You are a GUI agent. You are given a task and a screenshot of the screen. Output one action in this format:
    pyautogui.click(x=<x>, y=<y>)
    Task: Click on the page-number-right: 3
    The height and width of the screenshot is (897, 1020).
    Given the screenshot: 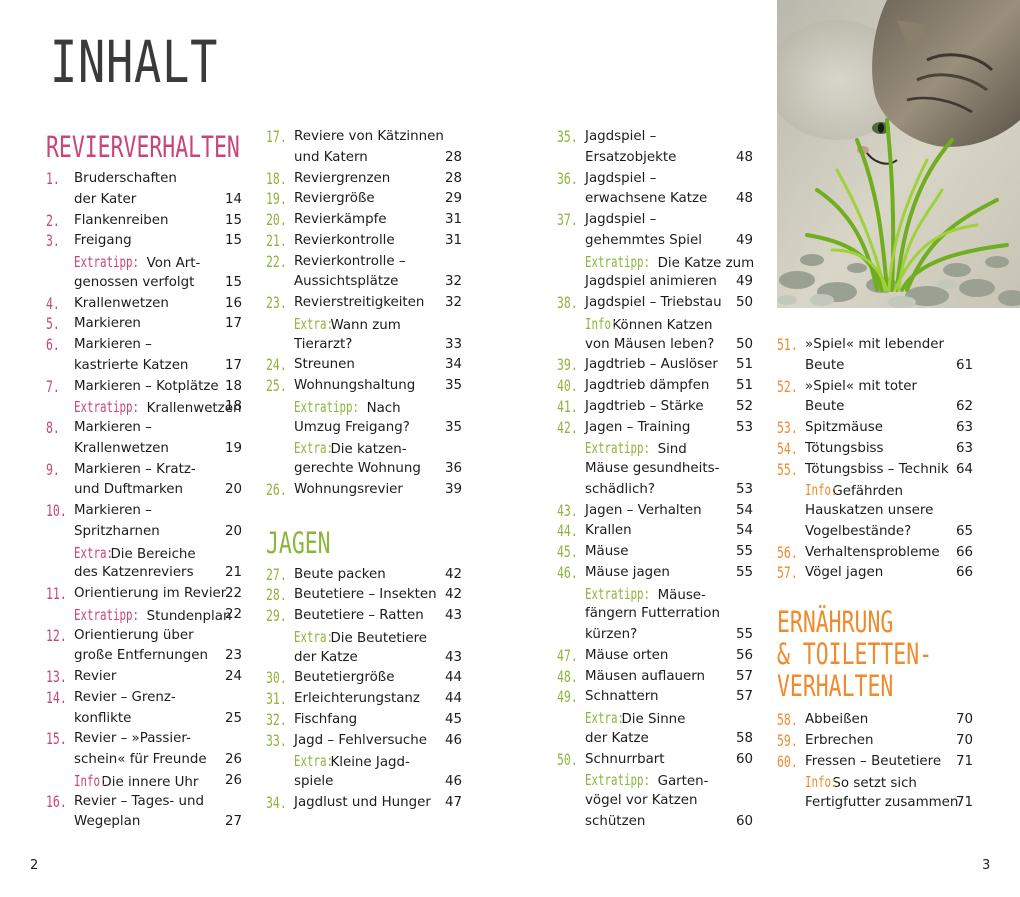 What is the action you would take?
    pyautogui.click(x=986, y=865)
    